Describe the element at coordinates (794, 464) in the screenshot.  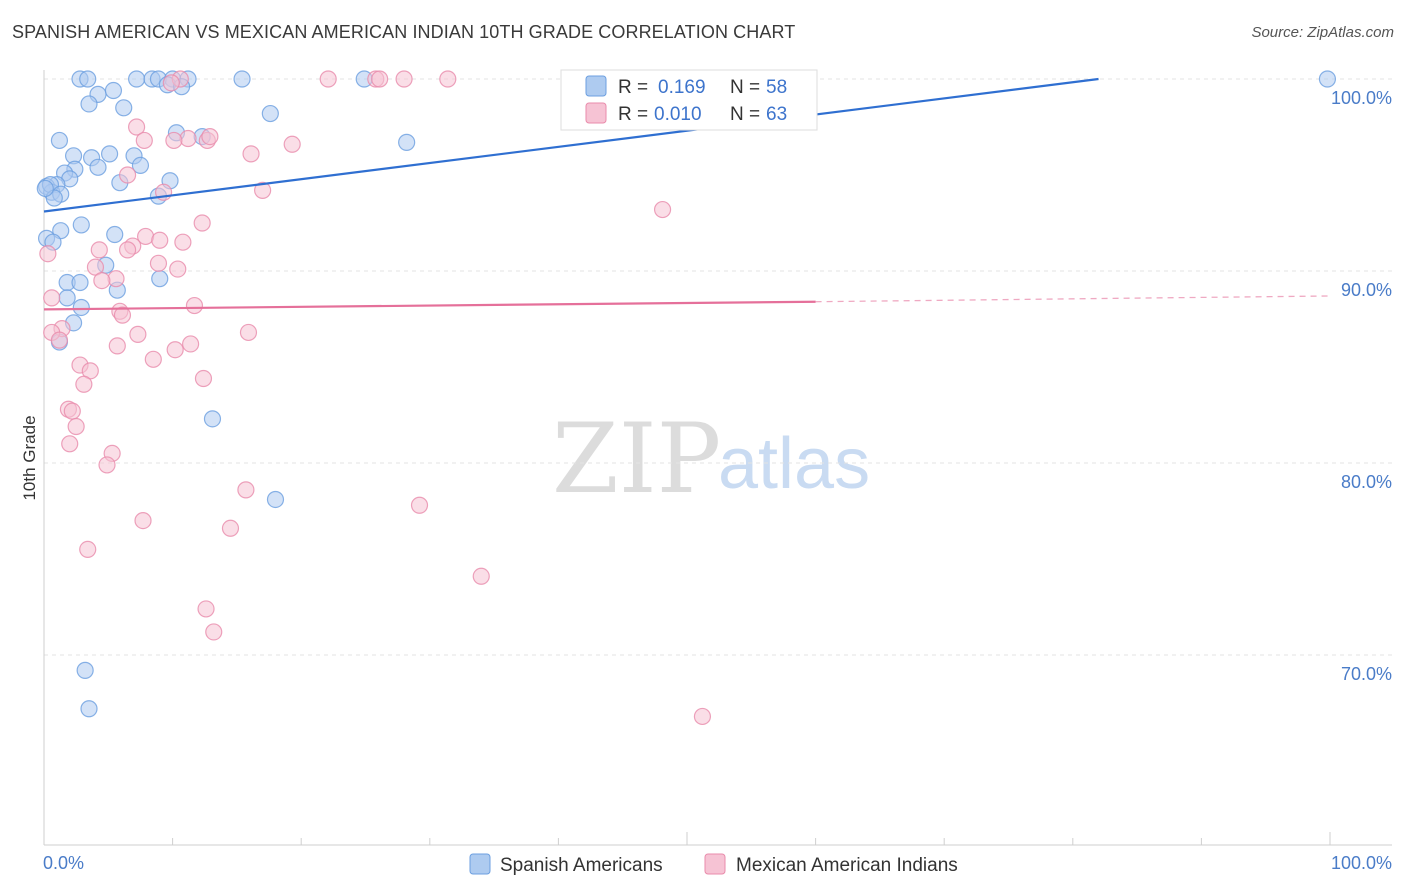
I see `watermark-atlas: atlas` at that location.